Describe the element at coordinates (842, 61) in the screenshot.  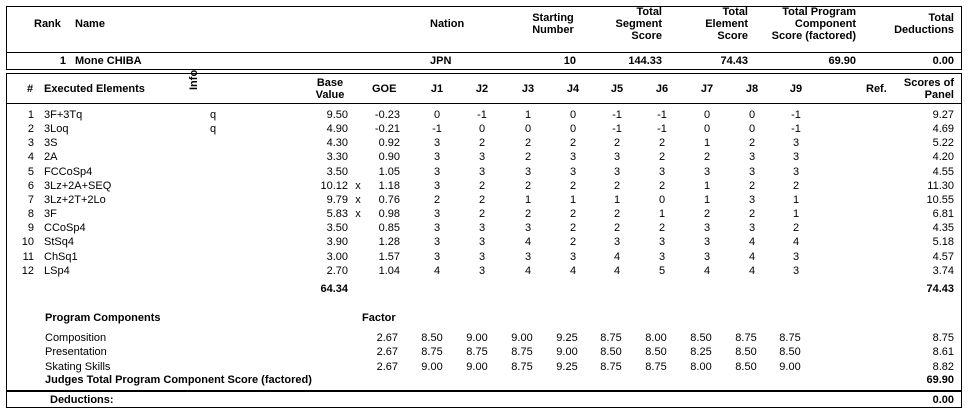
I see `skater-total-pcs: 69.90` at that location.